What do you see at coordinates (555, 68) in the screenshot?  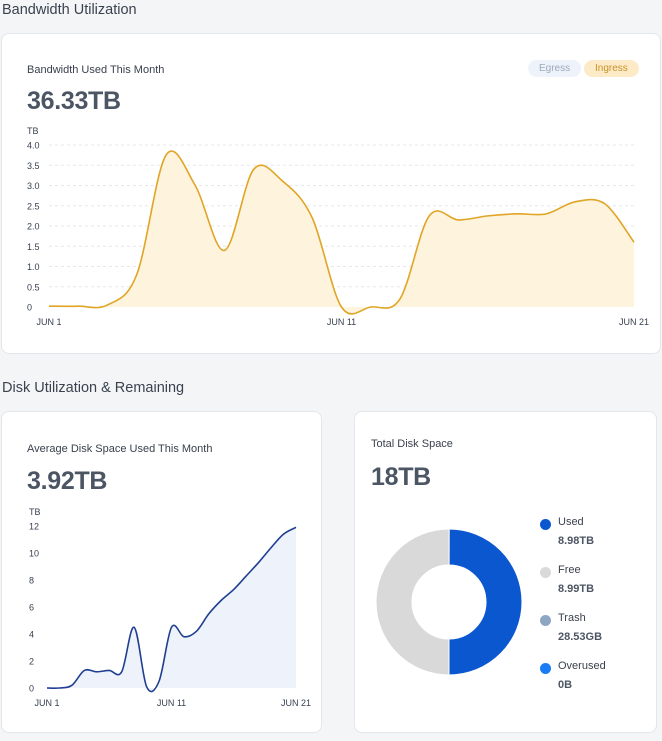 I see `egress-legend-button: Egress` at bounding box center [555, 68].